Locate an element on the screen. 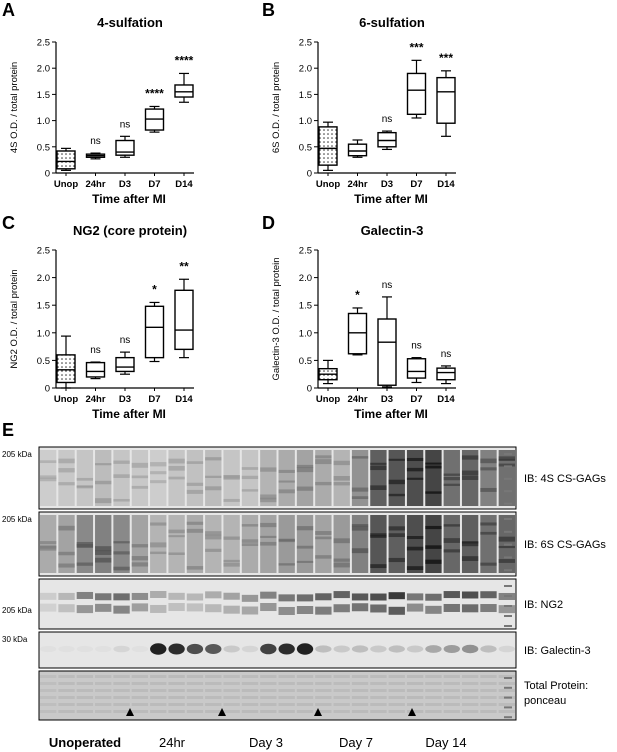  y-tick-label: 1.5 is located at coordinates (305, 95).